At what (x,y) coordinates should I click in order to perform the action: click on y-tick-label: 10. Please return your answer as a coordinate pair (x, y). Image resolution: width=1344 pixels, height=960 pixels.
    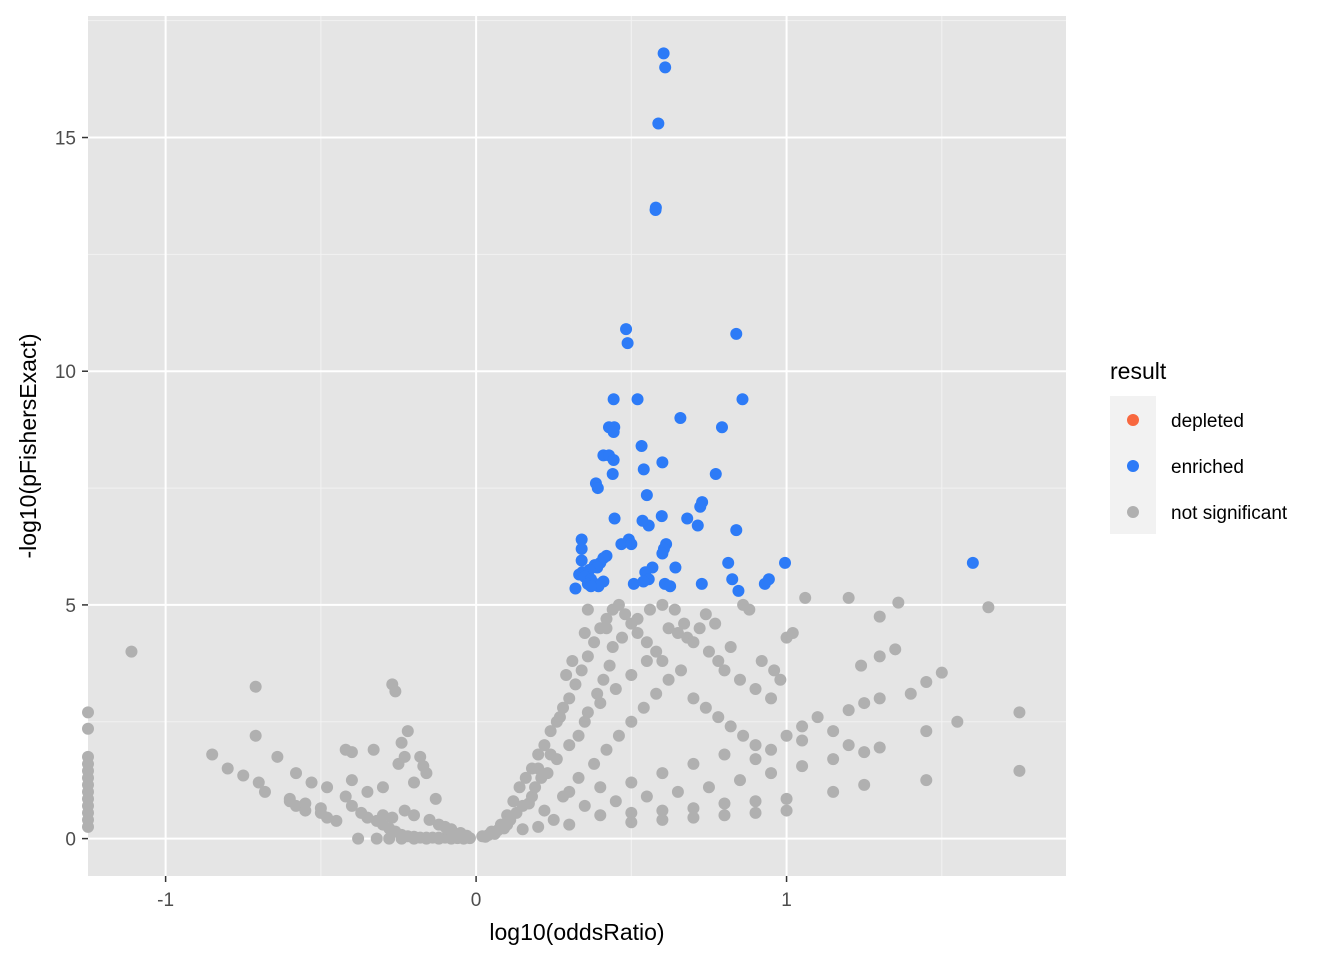
    Looking at the image, I should click on (65, 372).